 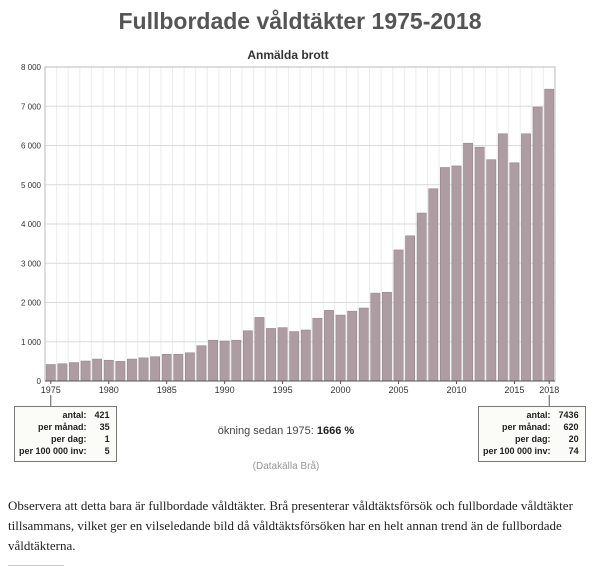 I want to click on stats-value: 5, so click(x=107, y=451).